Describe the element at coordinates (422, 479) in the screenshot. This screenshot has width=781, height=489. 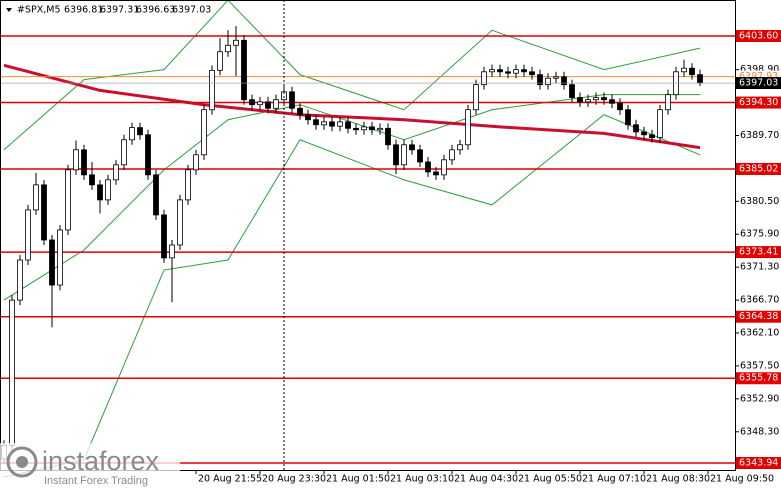
I see `x-tick-label: 21 Aug 03:10` at that location.